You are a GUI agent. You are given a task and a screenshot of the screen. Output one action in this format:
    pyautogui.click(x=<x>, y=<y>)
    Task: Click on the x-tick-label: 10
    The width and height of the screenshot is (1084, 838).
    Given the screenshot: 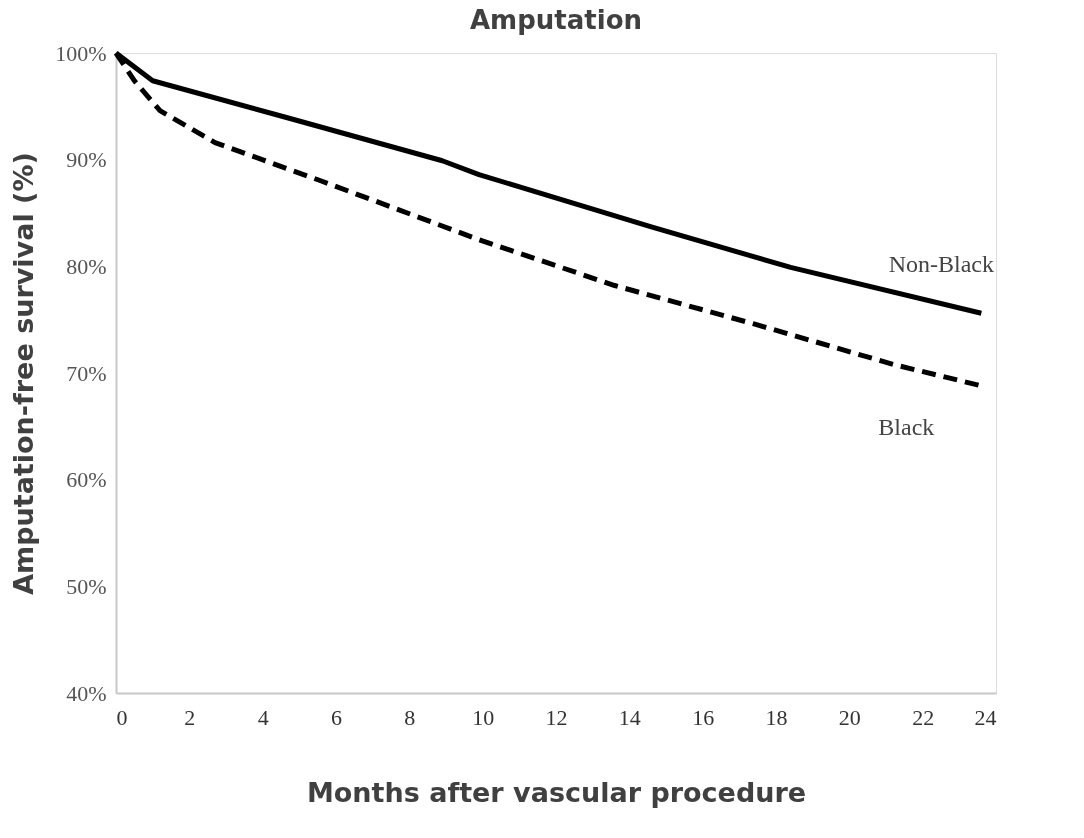 What is the action you would take?
    pyautogui.click(x=483, y=717)
    